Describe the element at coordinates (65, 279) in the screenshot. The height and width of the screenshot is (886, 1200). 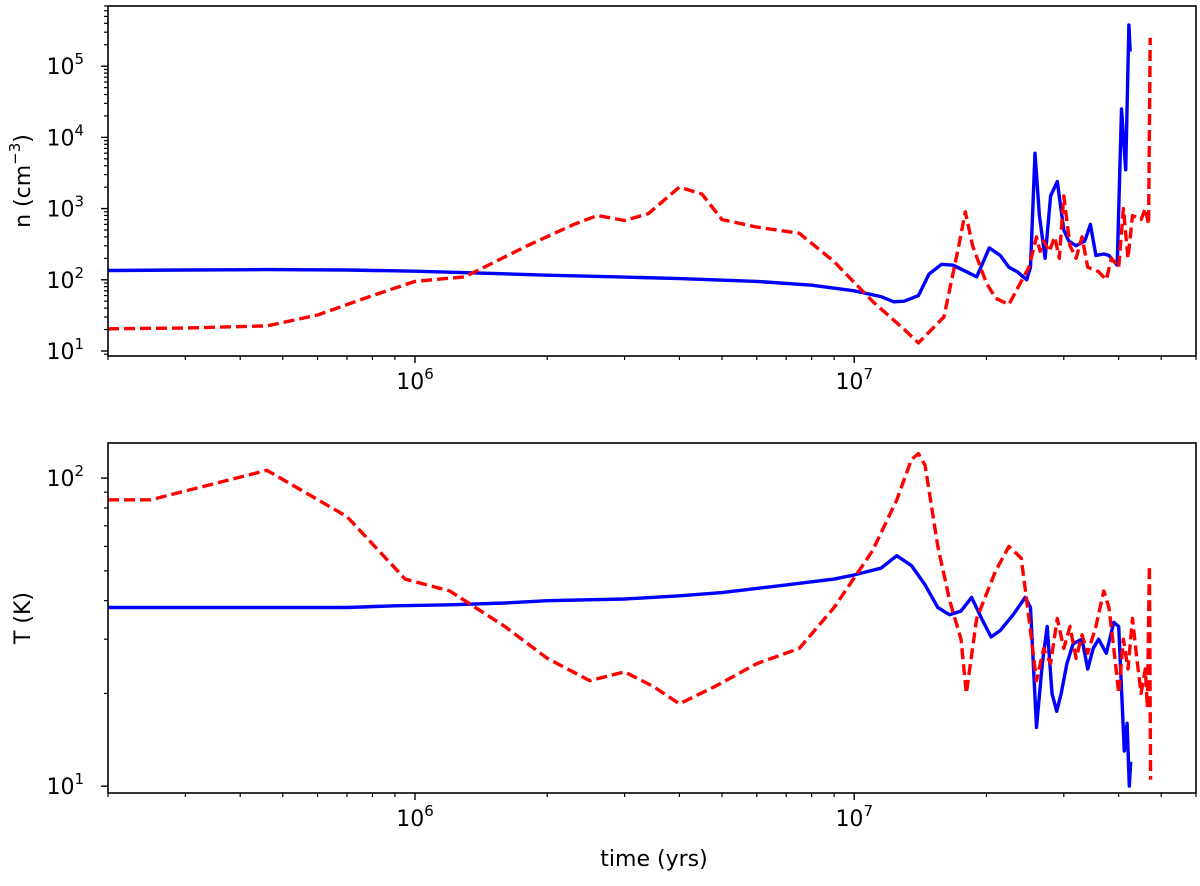
I see `density-y-tick-label: 10²` at that location.